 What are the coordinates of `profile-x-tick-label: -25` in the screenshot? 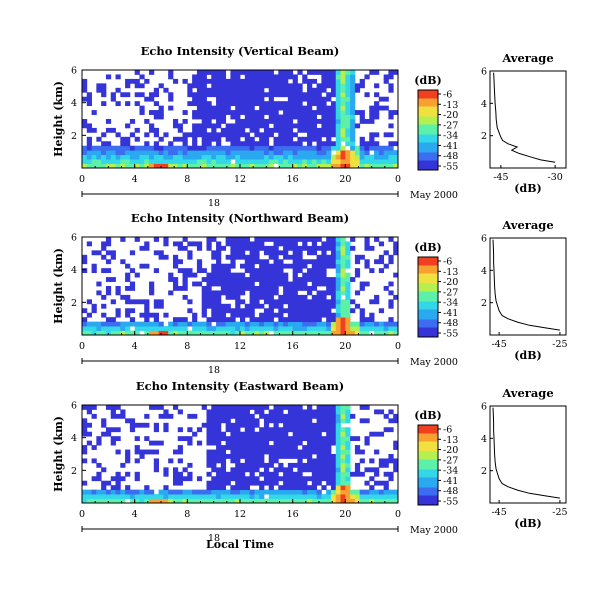 It's located at (559, 512).